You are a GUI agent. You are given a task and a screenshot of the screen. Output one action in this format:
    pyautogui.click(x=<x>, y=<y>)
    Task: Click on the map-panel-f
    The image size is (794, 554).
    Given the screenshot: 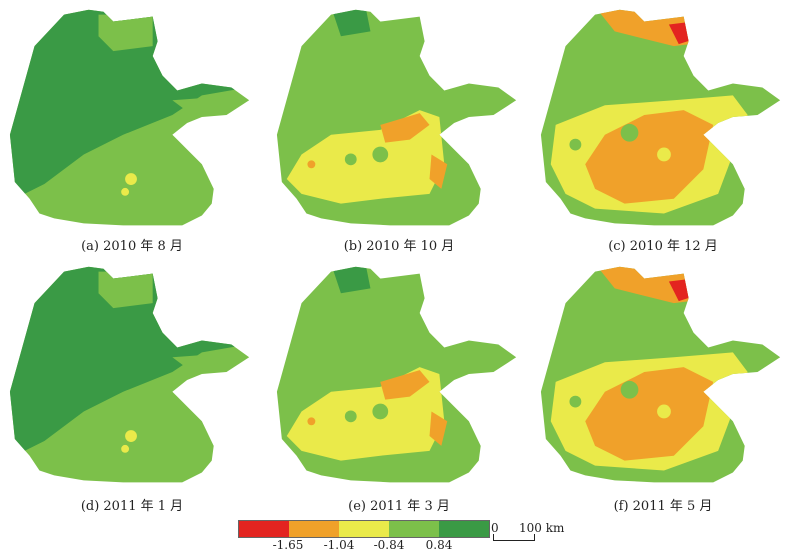 What is the action you would take?
    pyautogui.click(x=663, y=376)
    